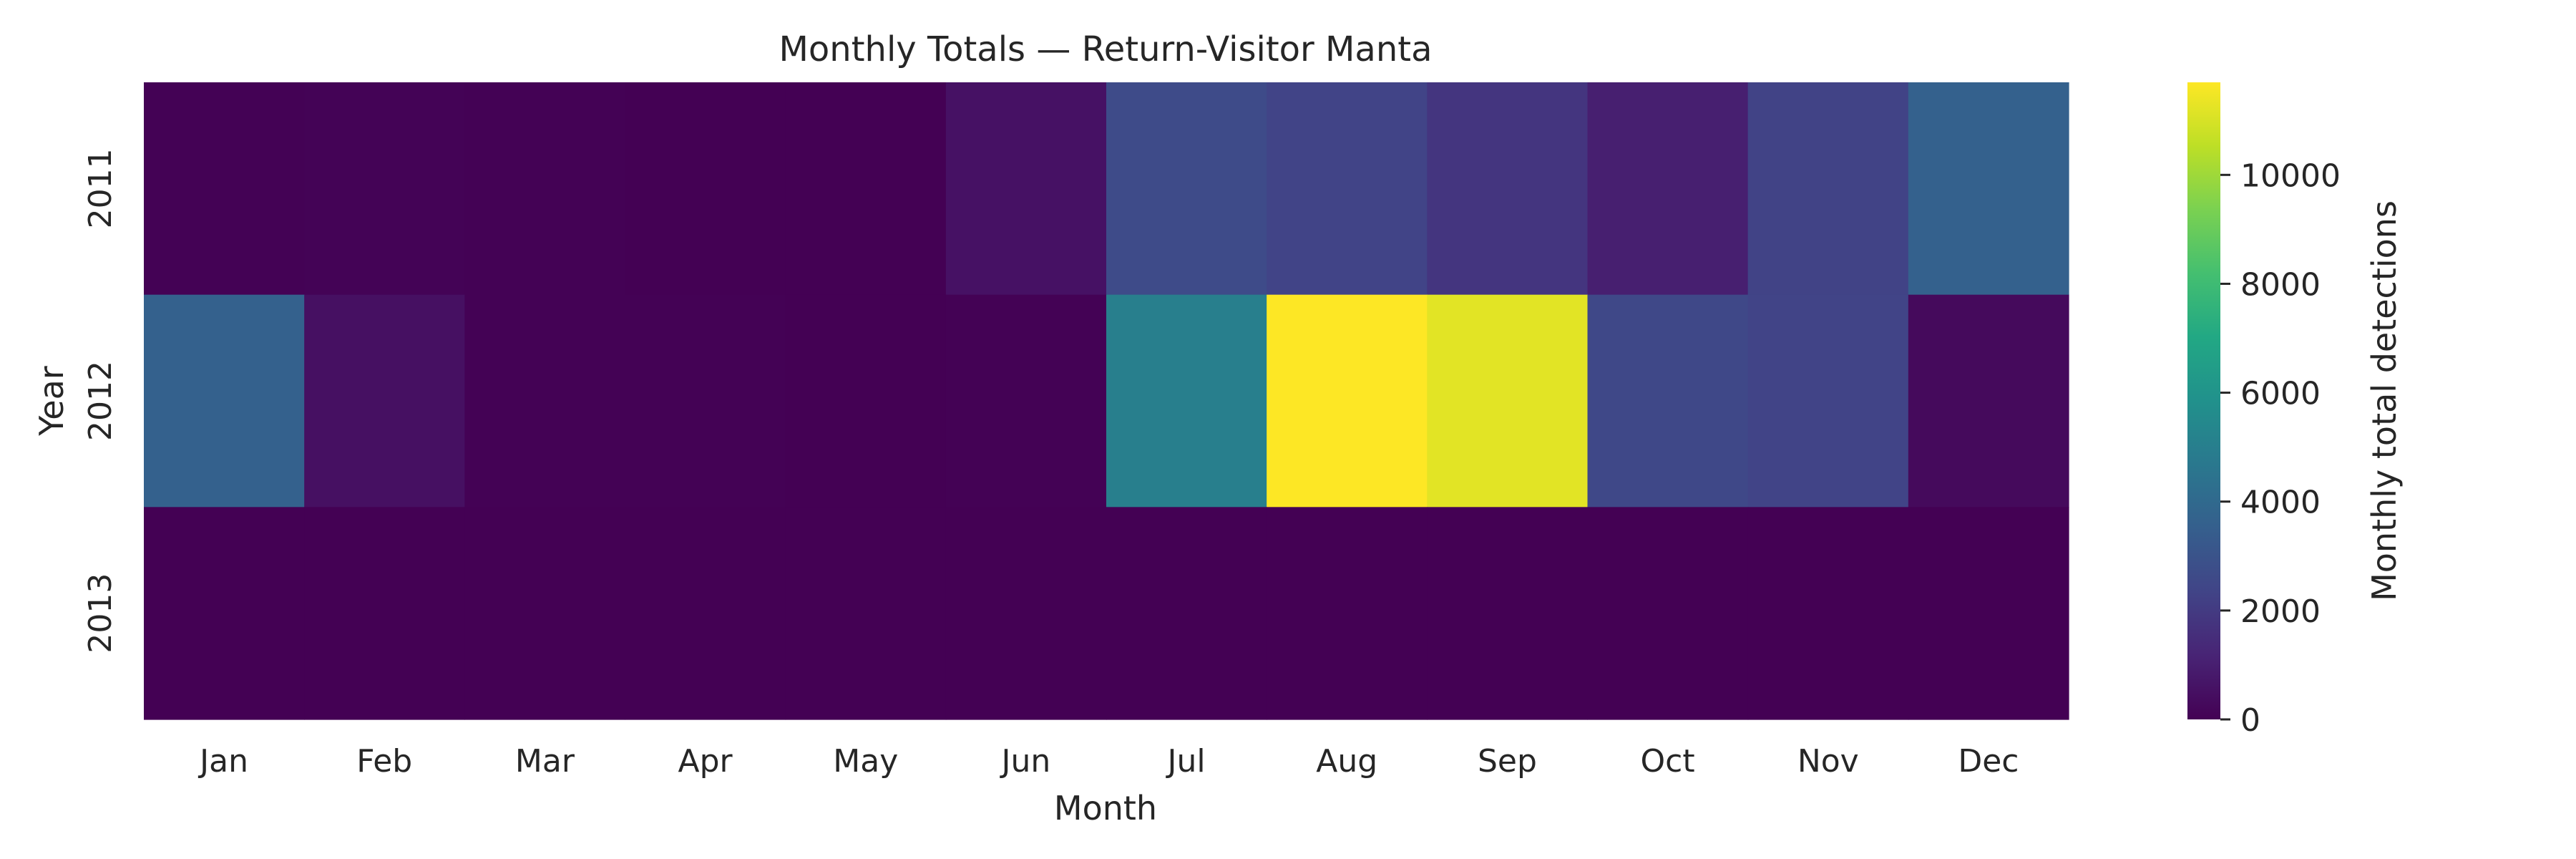 This screenshot has height=859, width=2576. I want to click on chart-title: Monthly Totals — Return-Visitor Manta, so click(1106, 49).